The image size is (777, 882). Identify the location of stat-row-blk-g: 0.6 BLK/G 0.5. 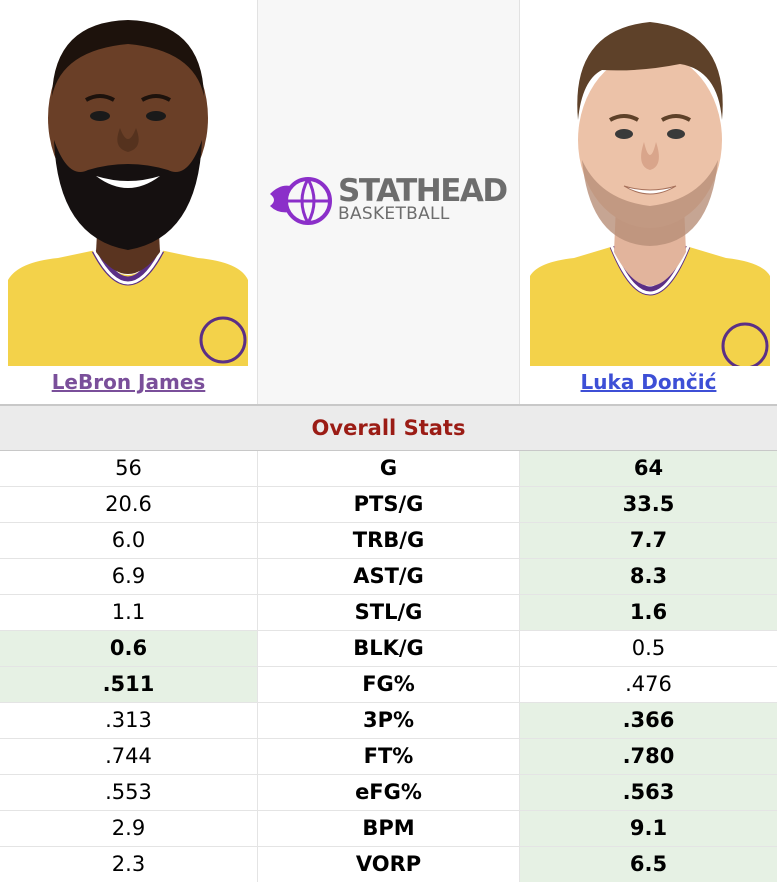
(388, 649).